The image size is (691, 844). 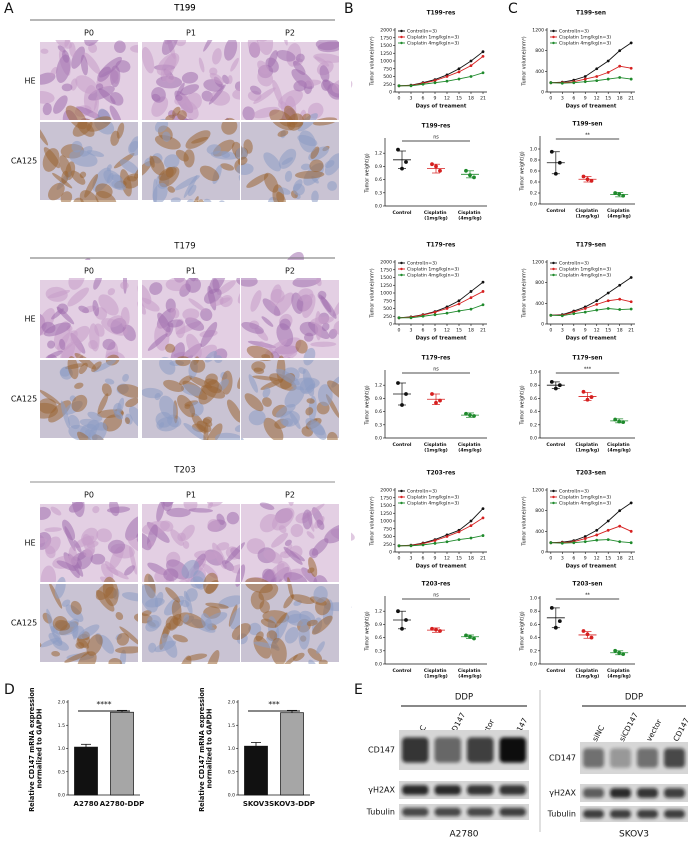 I want to click on bar, so click(x=292, y=754).